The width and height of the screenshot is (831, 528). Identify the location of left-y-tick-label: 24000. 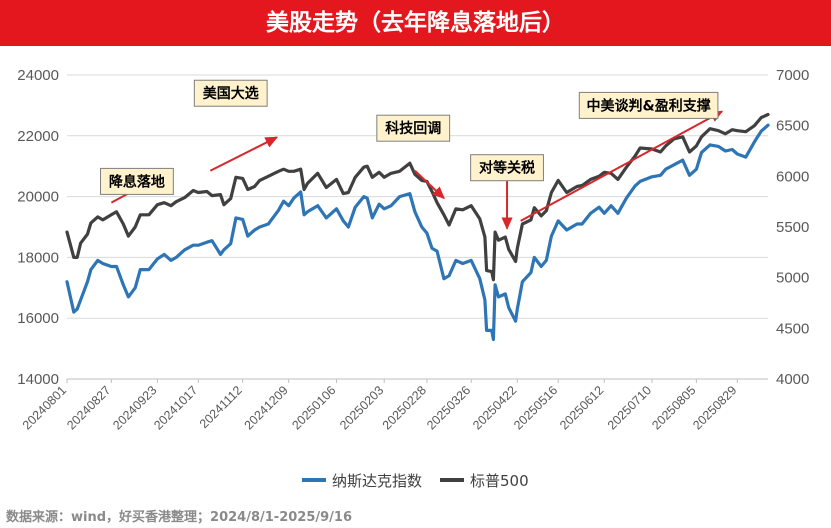
(38, 75).